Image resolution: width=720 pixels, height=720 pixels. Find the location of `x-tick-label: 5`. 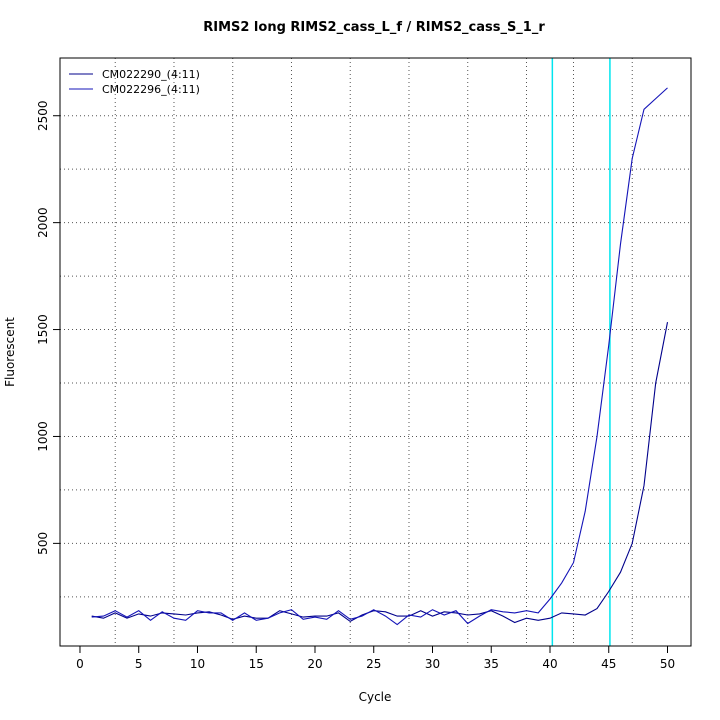

x-tick-label: 5 is located at coordinates (139, 664).